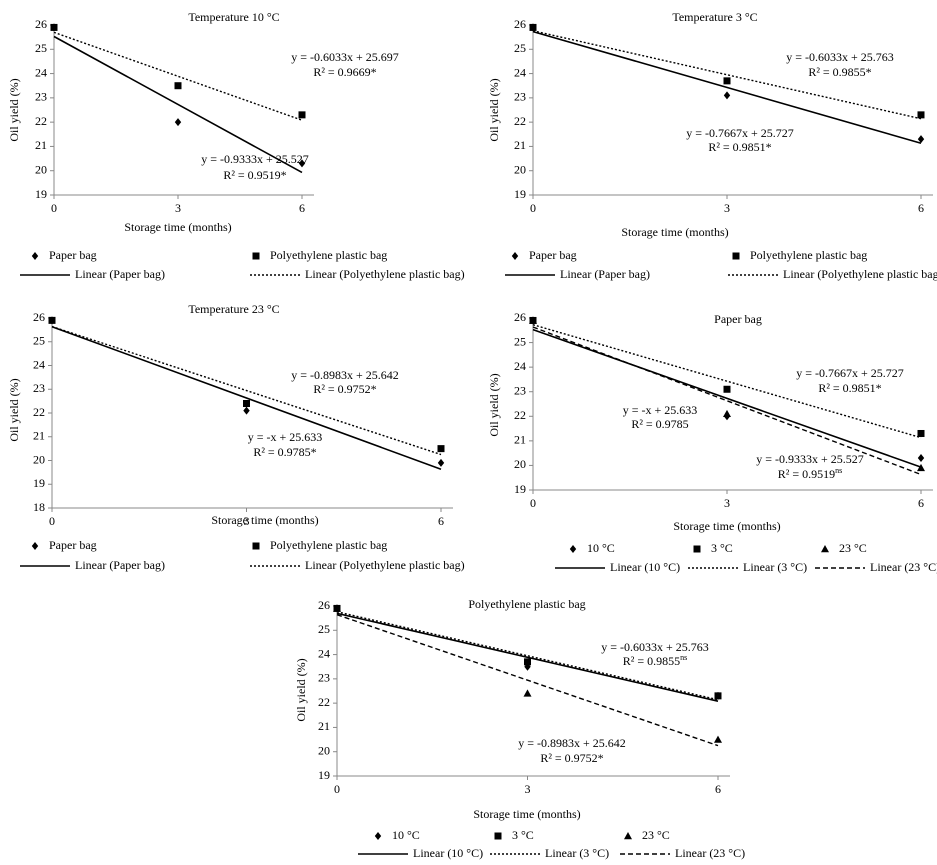  I want to click on annotation: R² = 0.9785, so click(659, 424).